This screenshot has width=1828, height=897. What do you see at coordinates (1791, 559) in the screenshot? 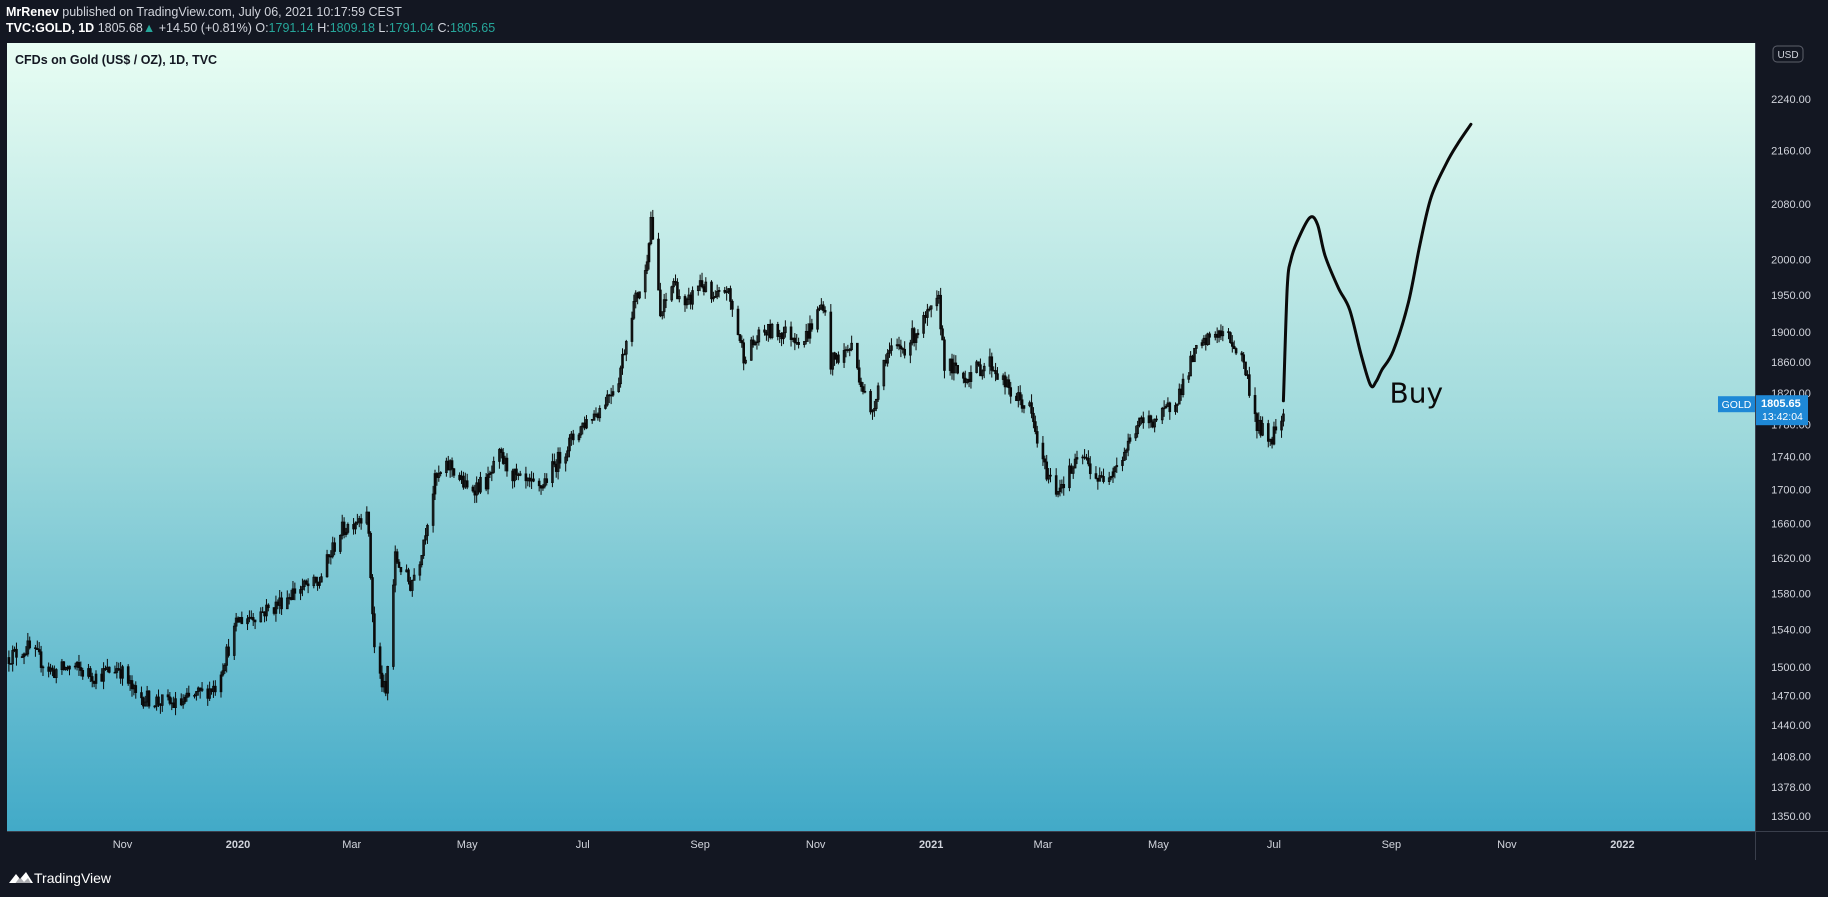
I see `price-tick-label: 1620.00` at bounding box center [1791, 559].